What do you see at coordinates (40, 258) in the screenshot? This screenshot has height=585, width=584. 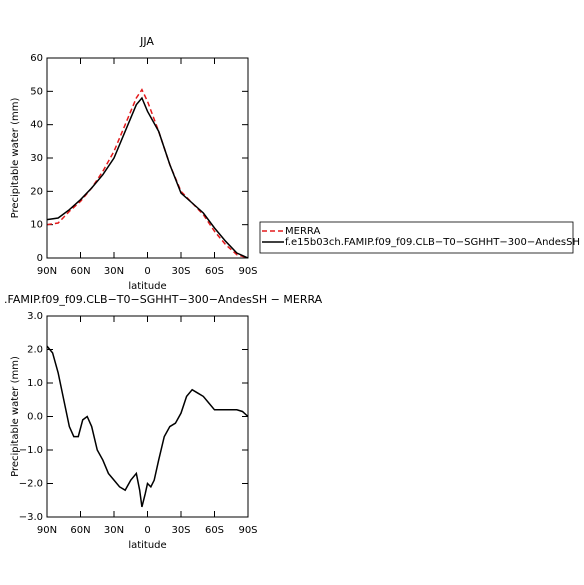 I see `y-tick-label: 0` at bounding box center [40, 258].